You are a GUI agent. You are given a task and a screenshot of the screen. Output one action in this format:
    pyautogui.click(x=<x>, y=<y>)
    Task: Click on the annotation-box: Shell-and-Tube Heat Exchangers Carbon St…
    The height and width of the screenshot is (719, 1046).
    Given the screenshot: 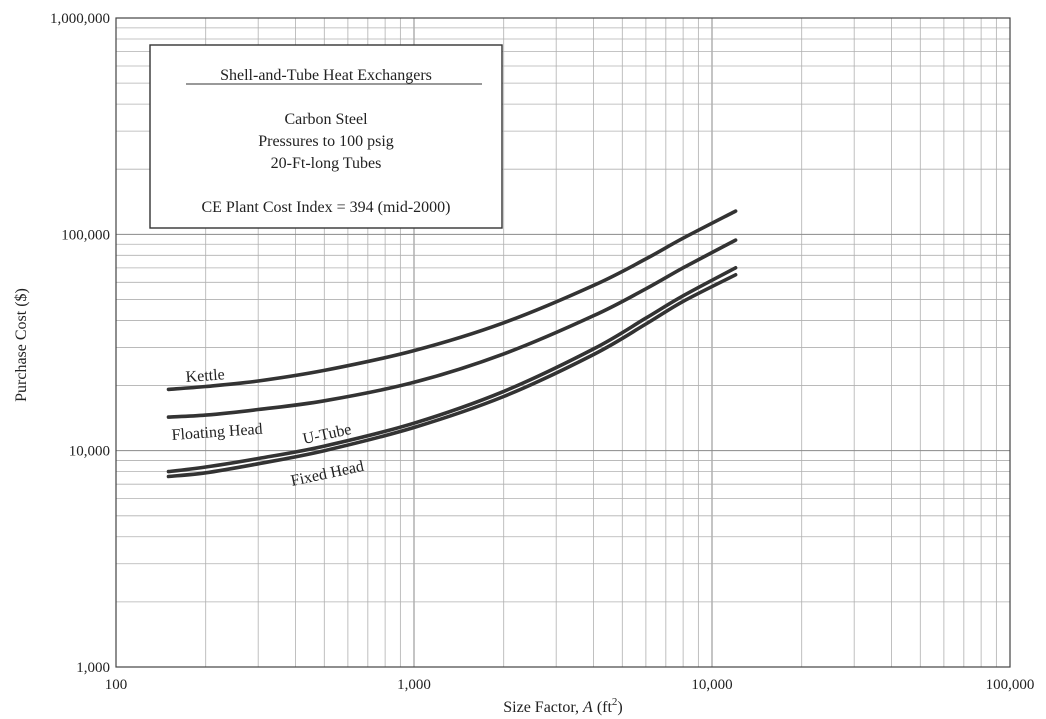 What is the action you would take?
    pyautogui.click(x=326, y=136)
    